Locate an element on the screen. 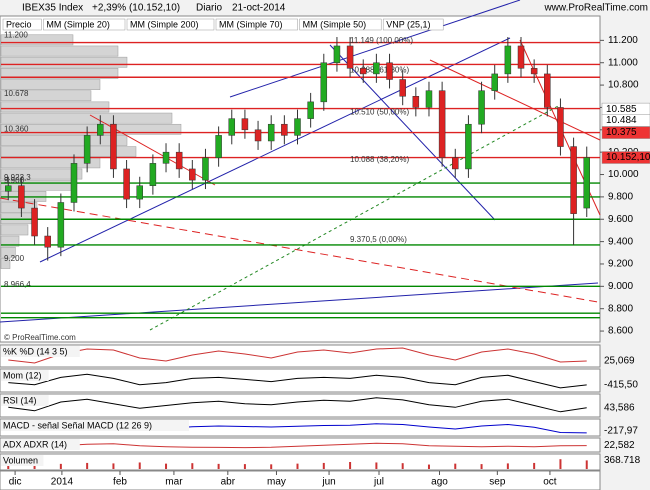  fib-label: 11.149 (100,00%) is located at coordinates (381, 40).